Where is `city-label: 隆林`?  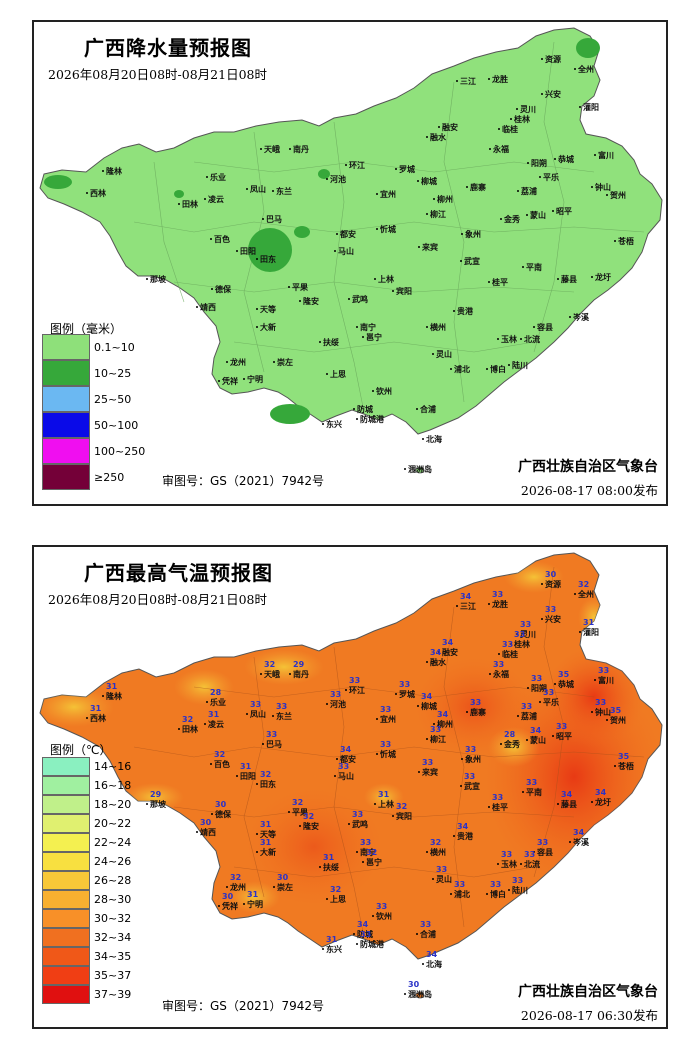 city-label: 隆林 is located at coordinates (112, 696).